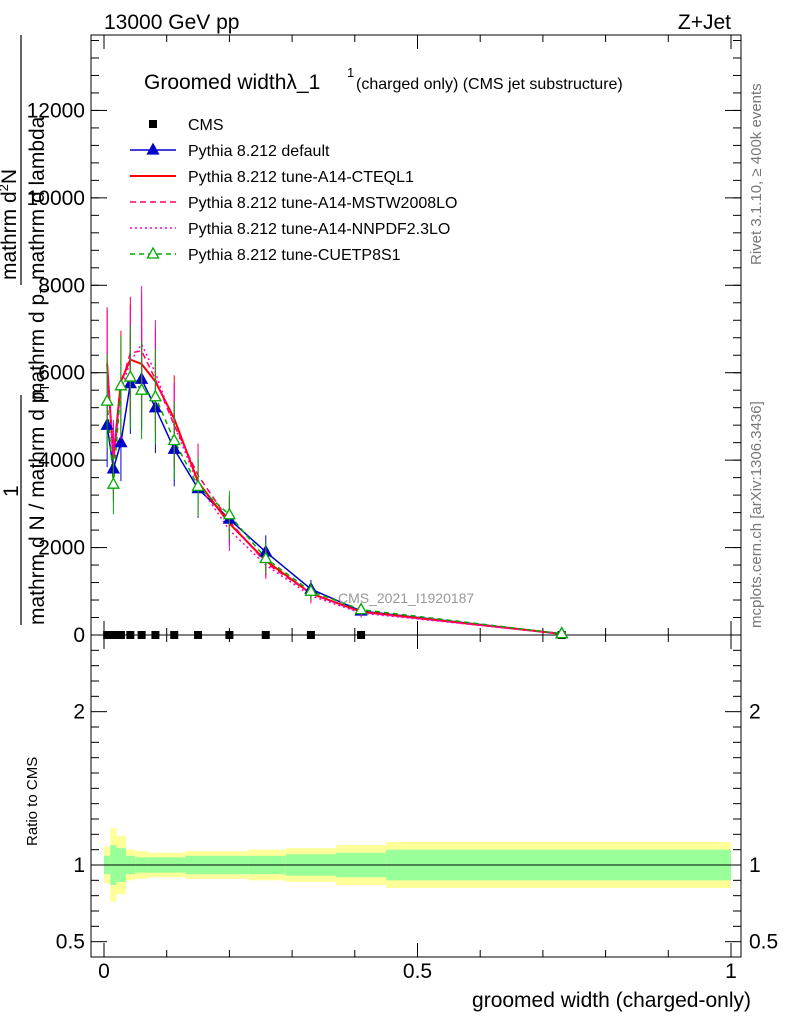 Image resolution: width=786 pixels, height=1024 pixels. Describe the element at coordinates (259, 151) in the screenshot. I see `legend-label-default: Pythia 8.212 default` at that location.